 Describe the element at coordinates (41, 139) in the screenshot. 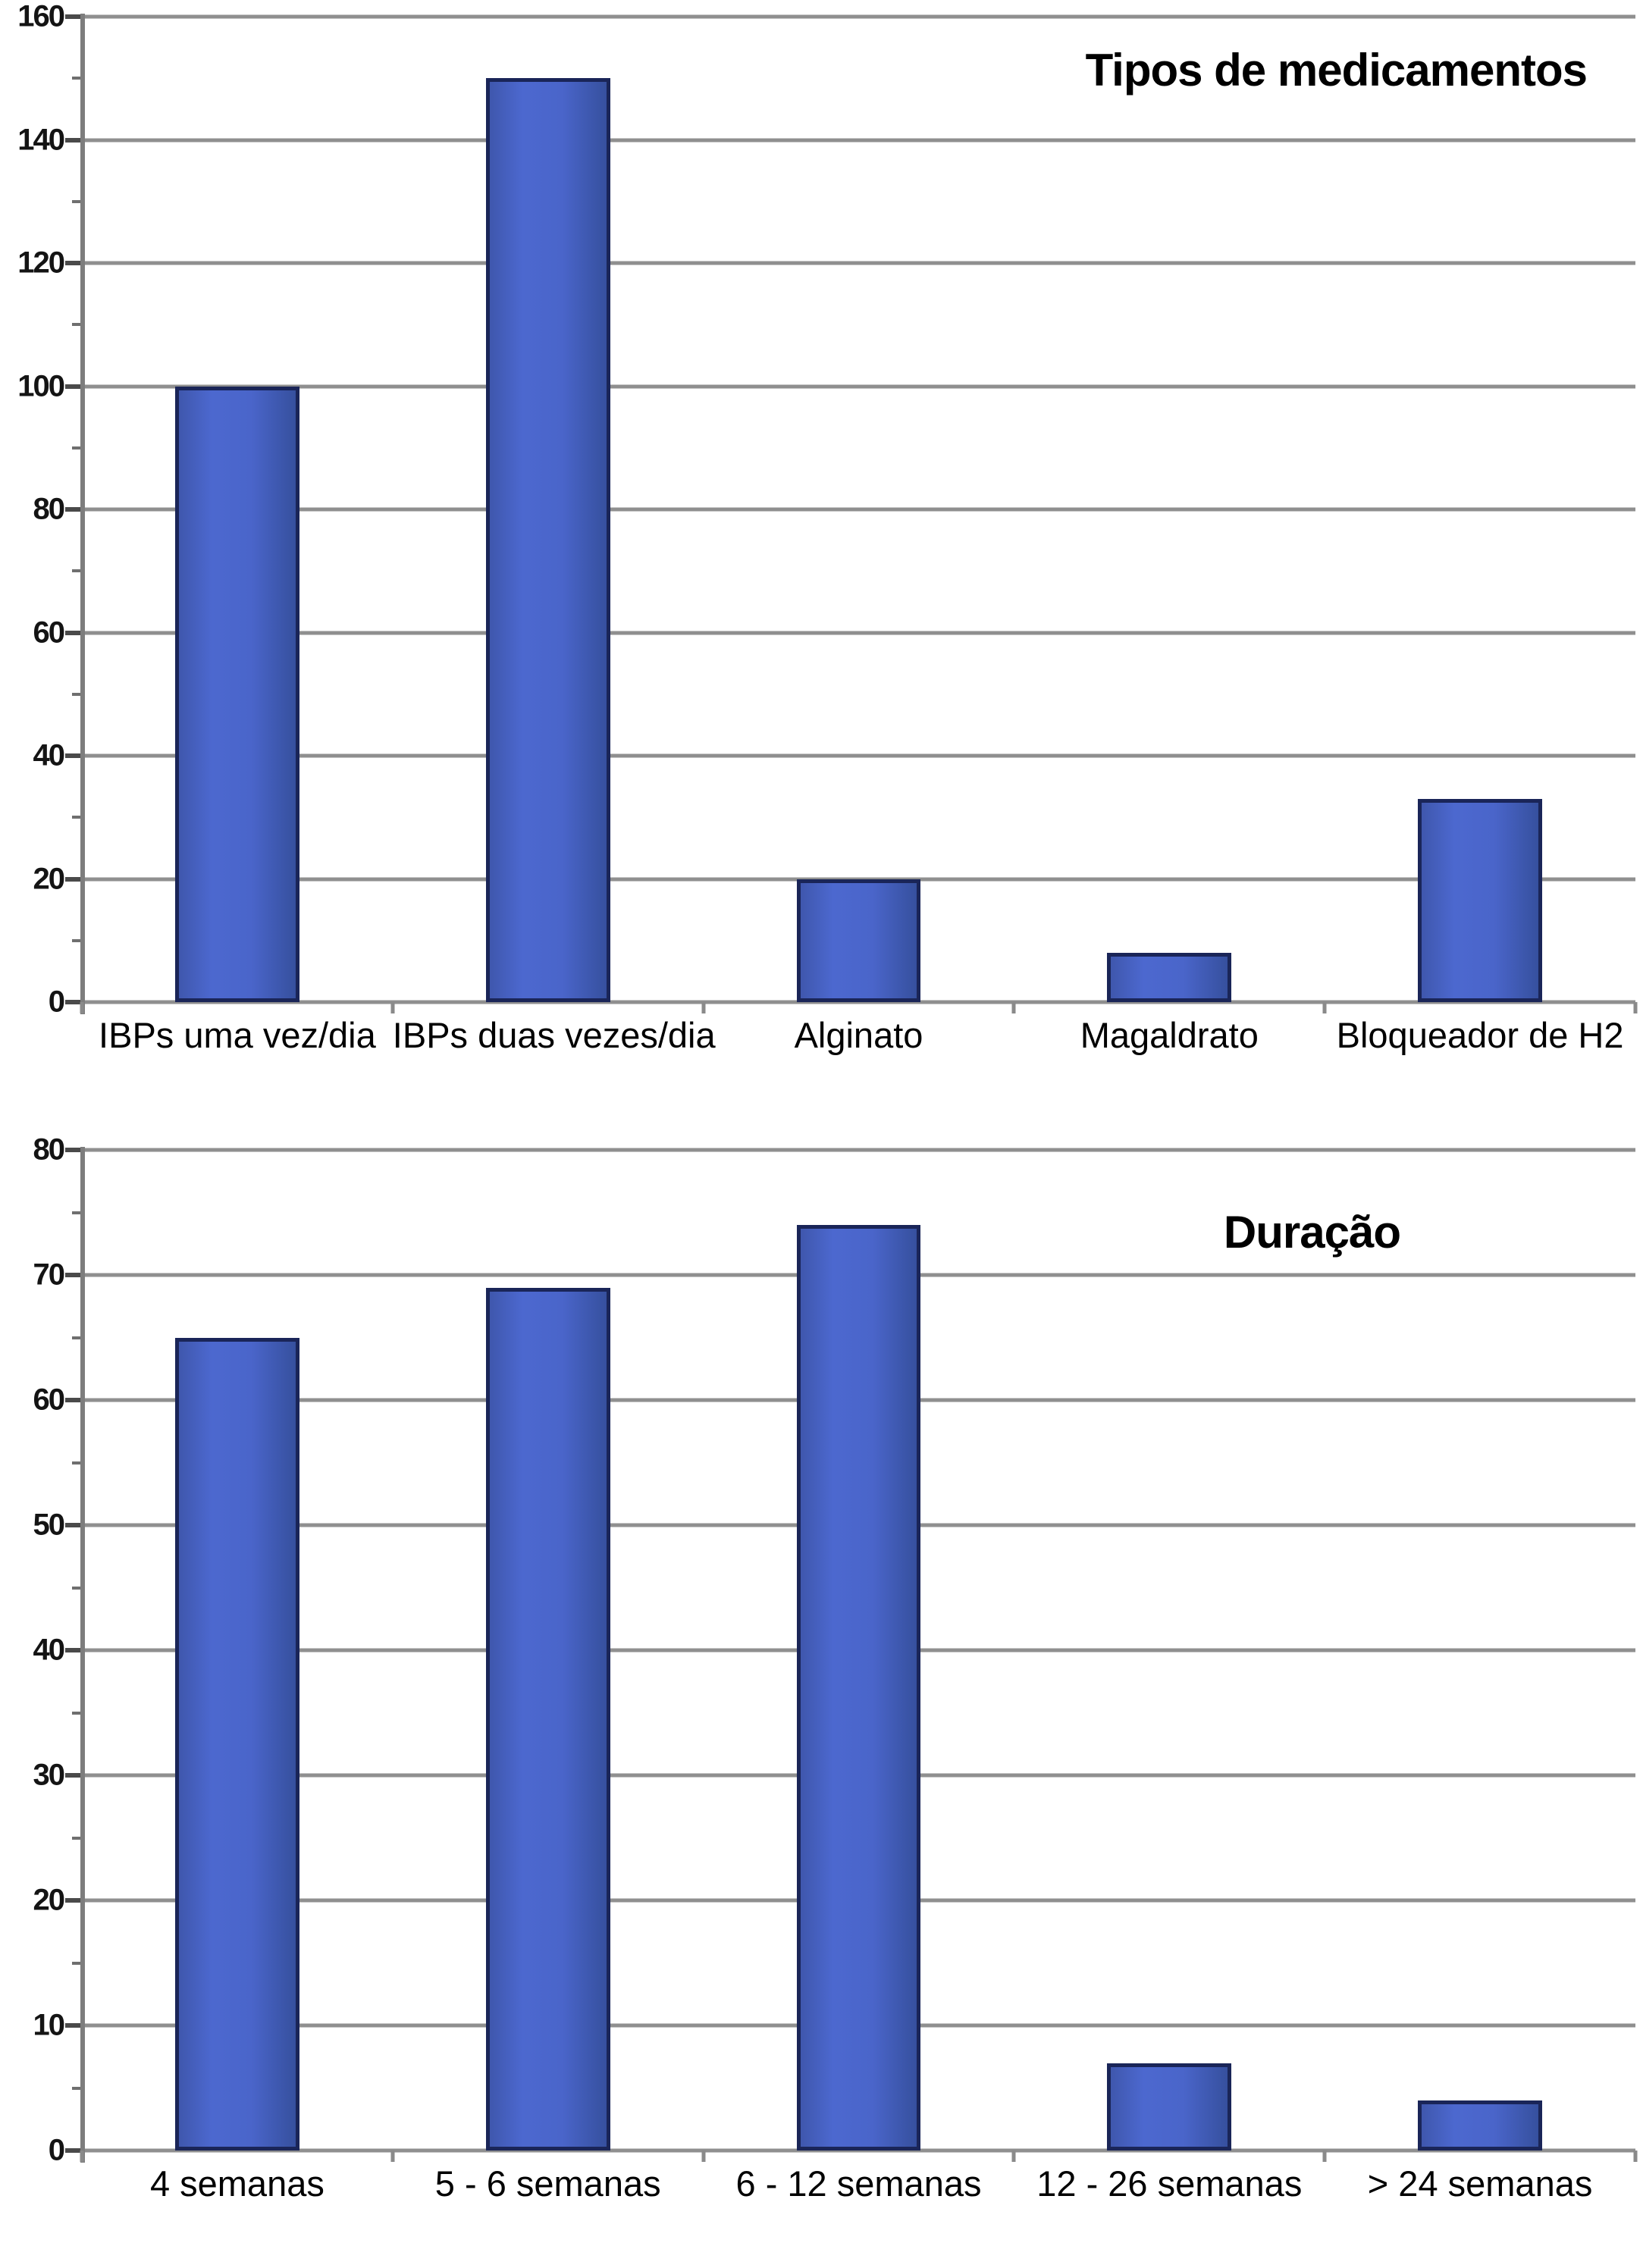

I see `y-tick-label: 140` at that location.